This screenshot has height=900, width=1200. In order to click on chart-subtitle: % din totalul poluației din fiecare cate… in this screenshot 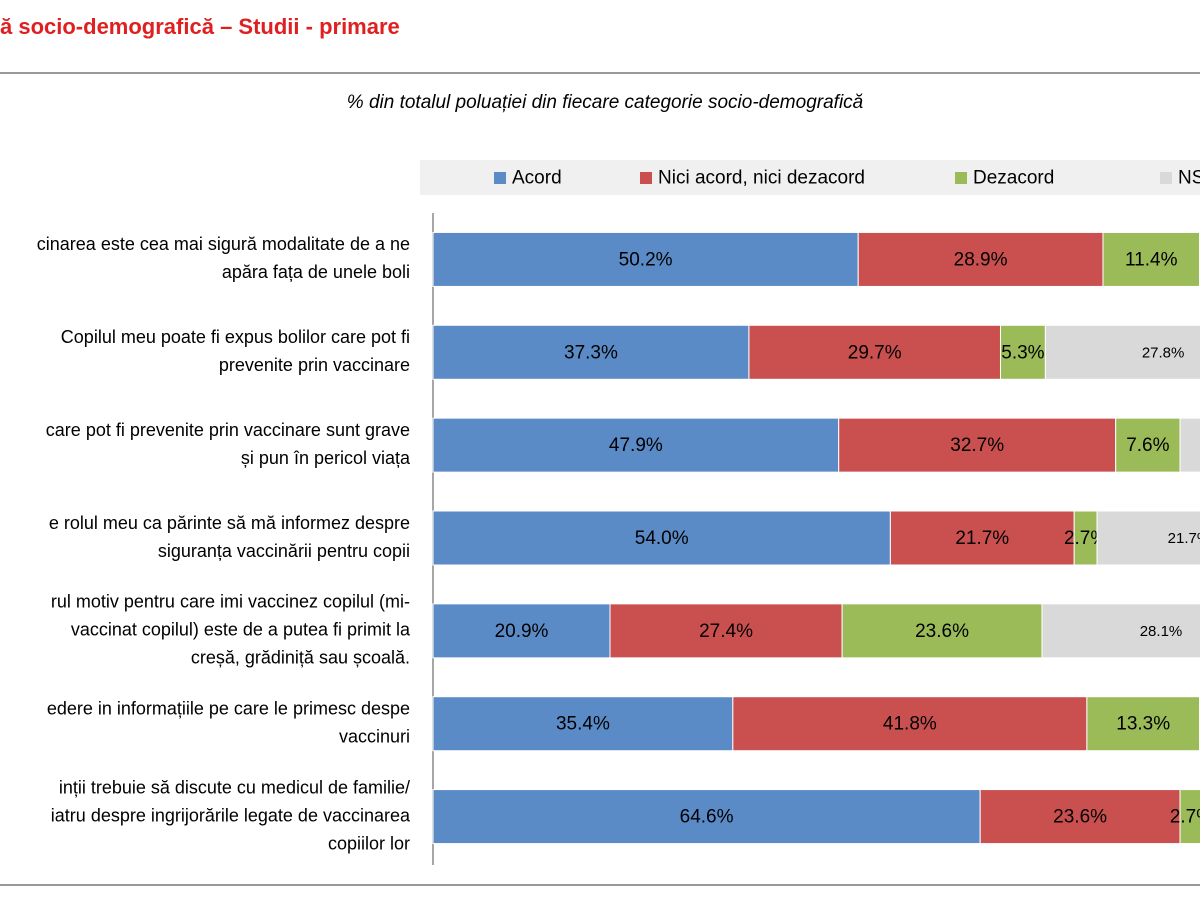, I will do `click(605, 102)`.